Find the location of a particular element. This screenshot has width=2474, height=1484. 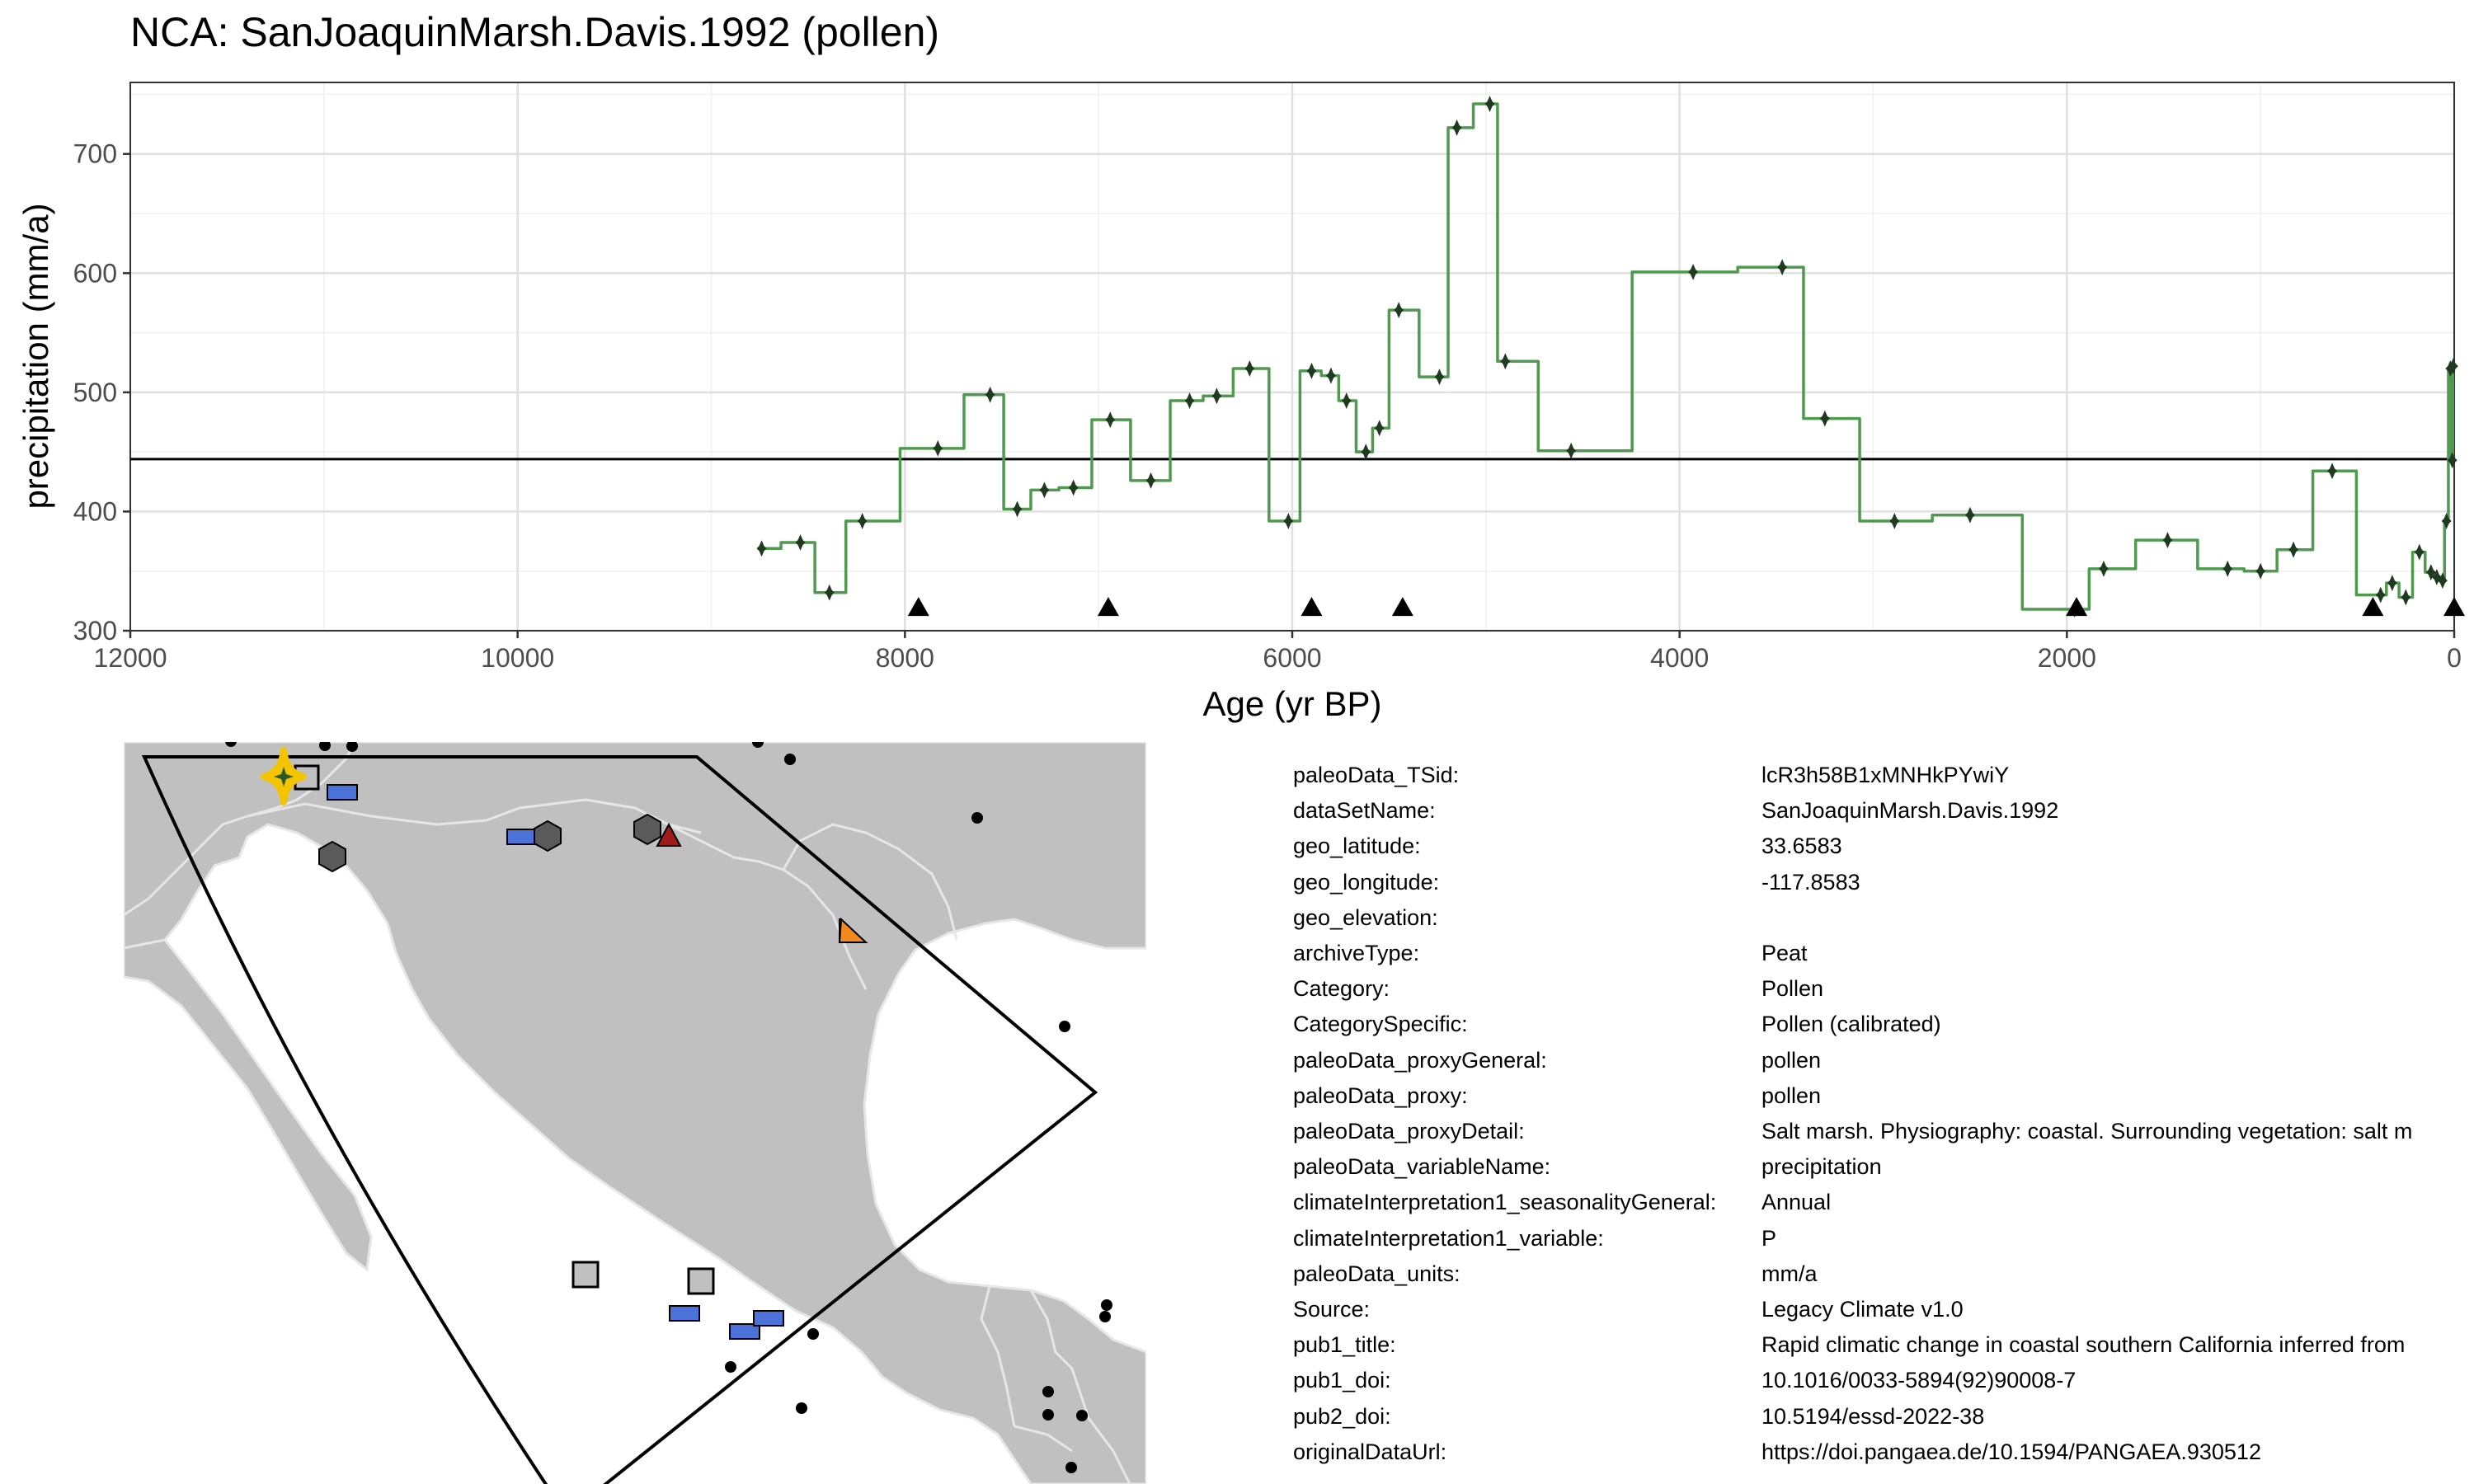

metadata-key: pub1_title: is located at coordinates (1344, 1345).